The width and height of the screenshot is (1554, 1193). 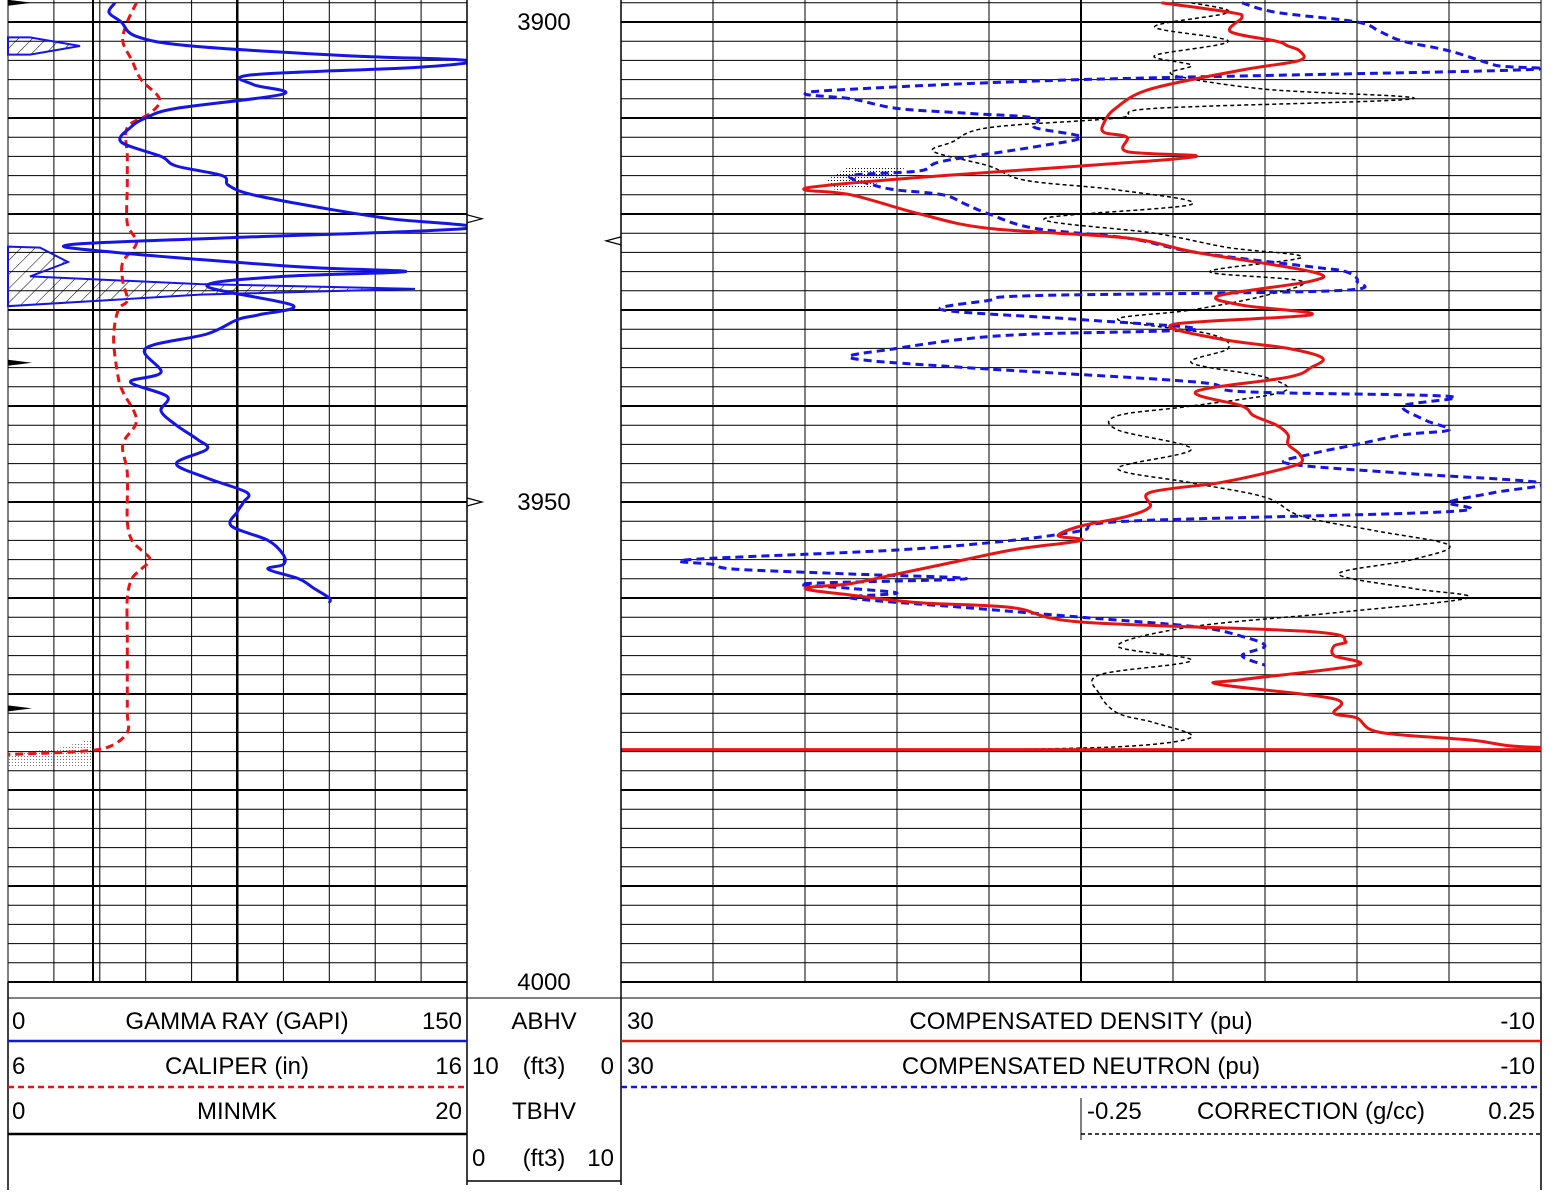 What do you see at coordinates (448, 1111) in the screenshot?
I see `minmk-max-label: 20` at bounding box center [448, 1111].